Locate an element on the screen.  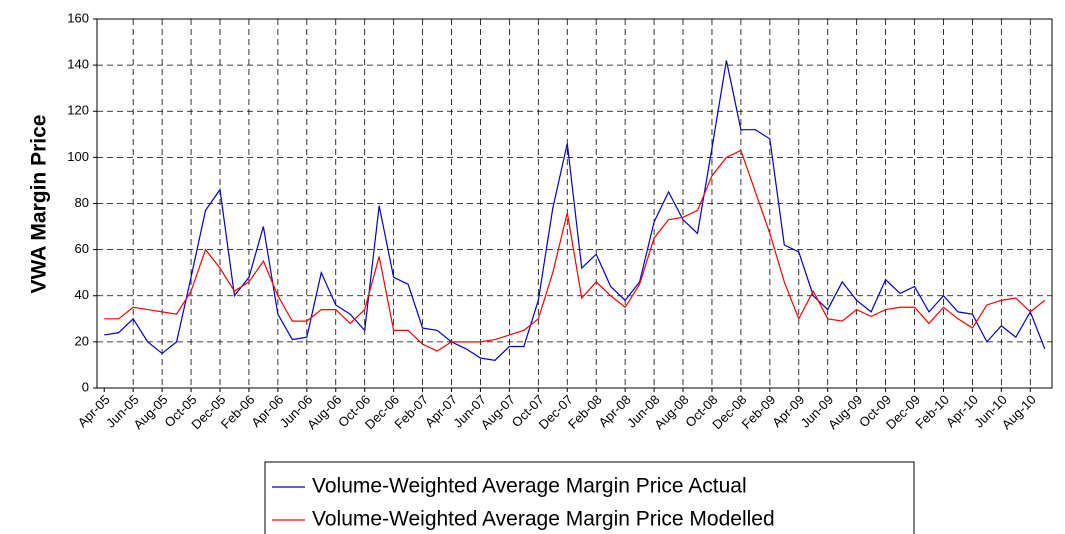
y-tick-label: 0 is located at coordinates (85, 386).